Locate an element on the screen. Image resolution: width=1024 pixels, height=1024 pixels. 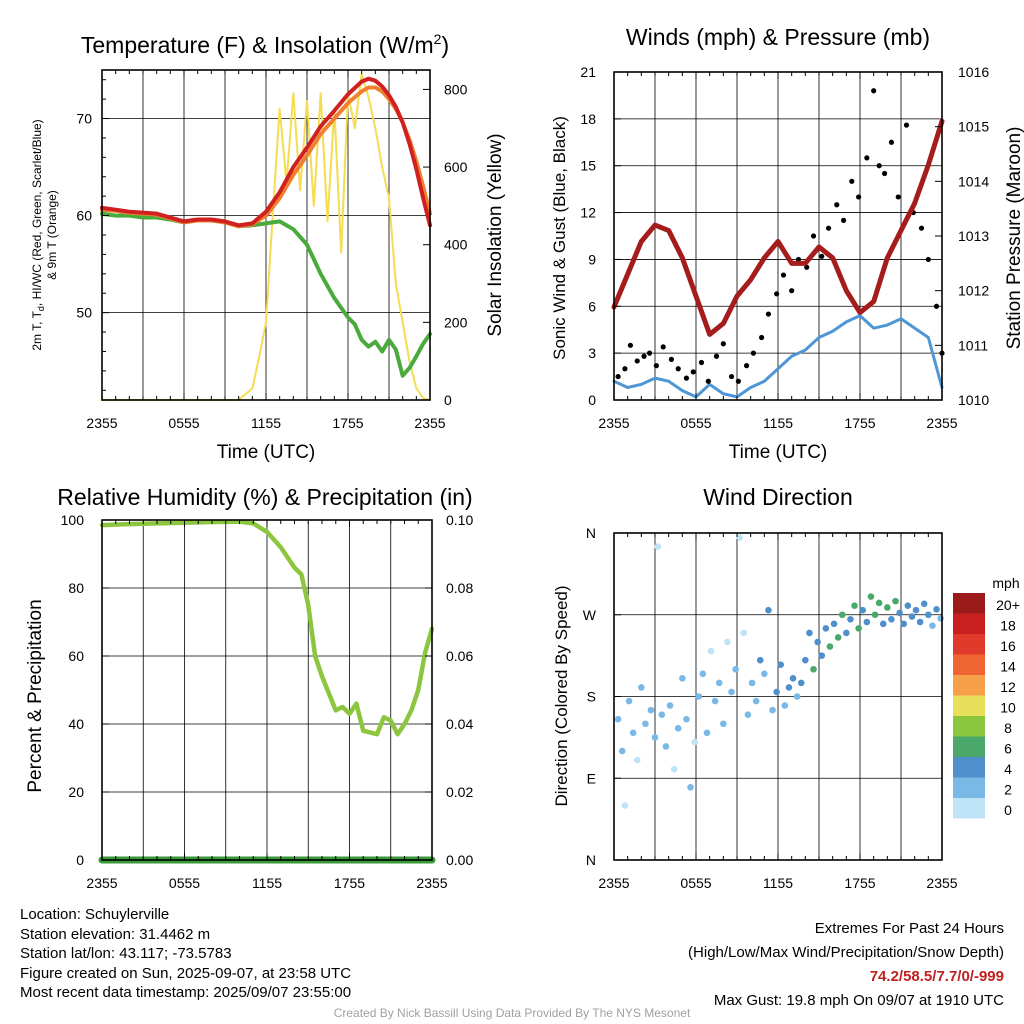
y-tick-label: W is located at coordinates (590, 615).